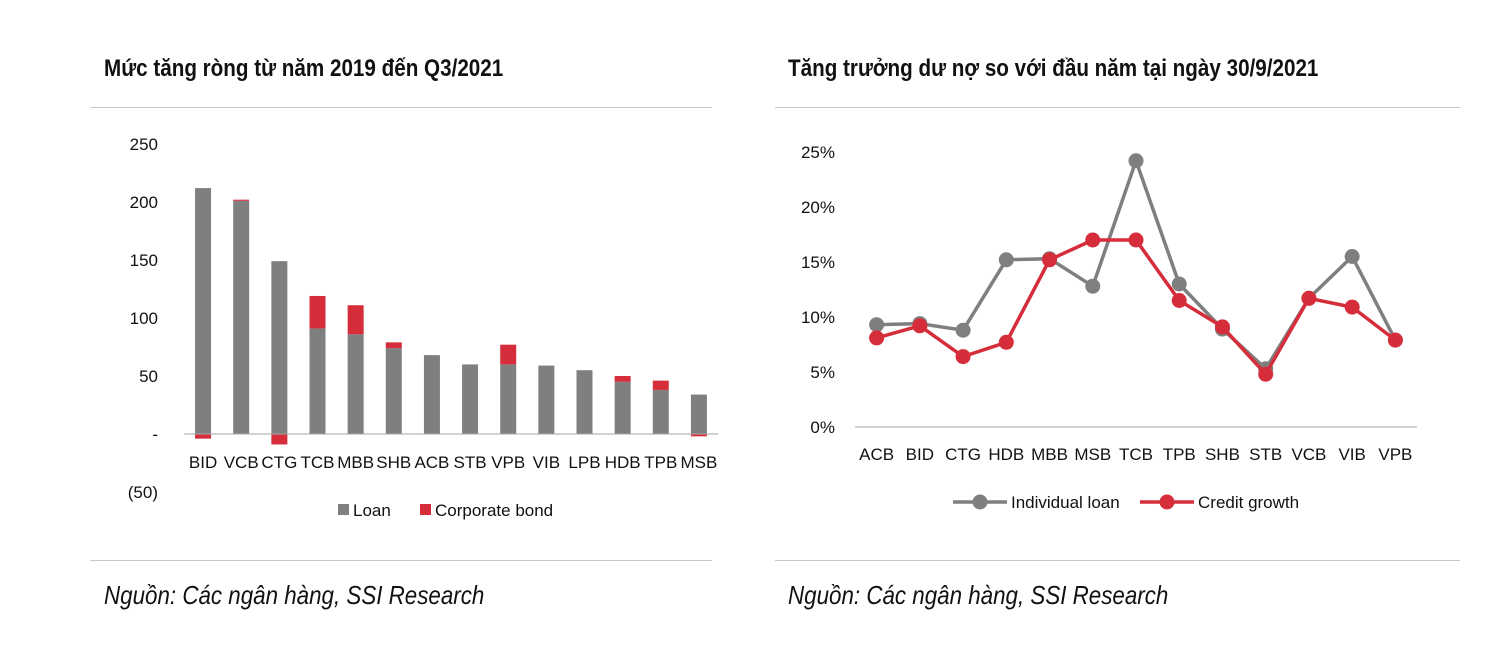  Describe the element at coordinates (1395, 340) in the screenshot. I see `credit-growth-point-vpb` at that location.